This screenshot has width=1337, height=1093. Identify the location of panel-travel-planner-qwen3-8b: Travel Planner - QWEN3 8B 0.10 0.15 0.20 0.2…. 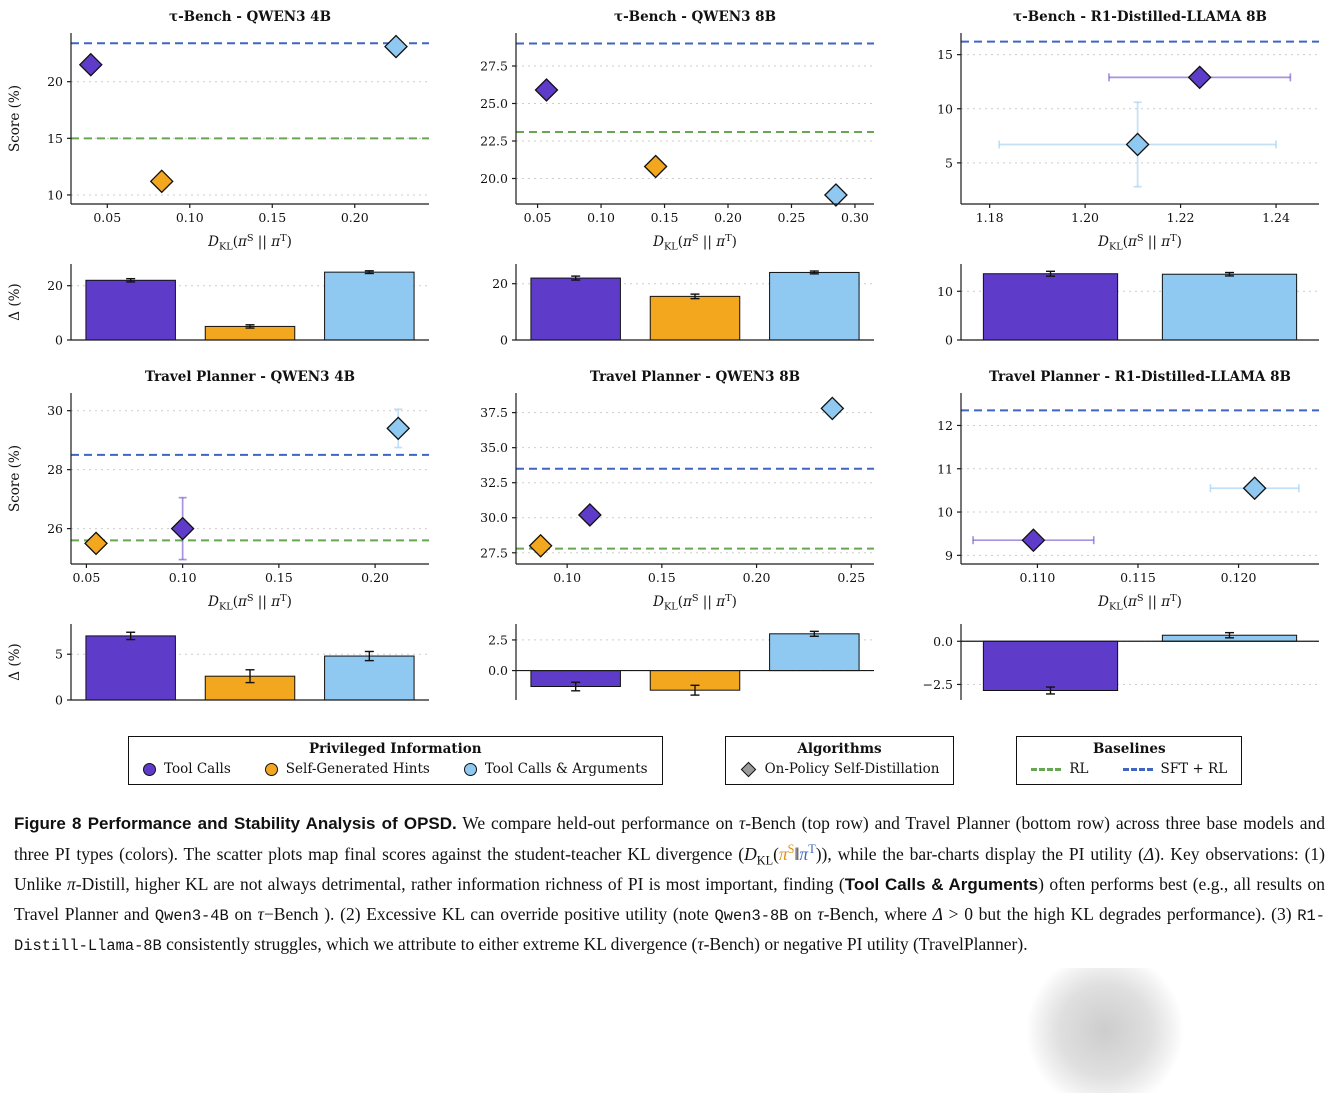
(668, 540).